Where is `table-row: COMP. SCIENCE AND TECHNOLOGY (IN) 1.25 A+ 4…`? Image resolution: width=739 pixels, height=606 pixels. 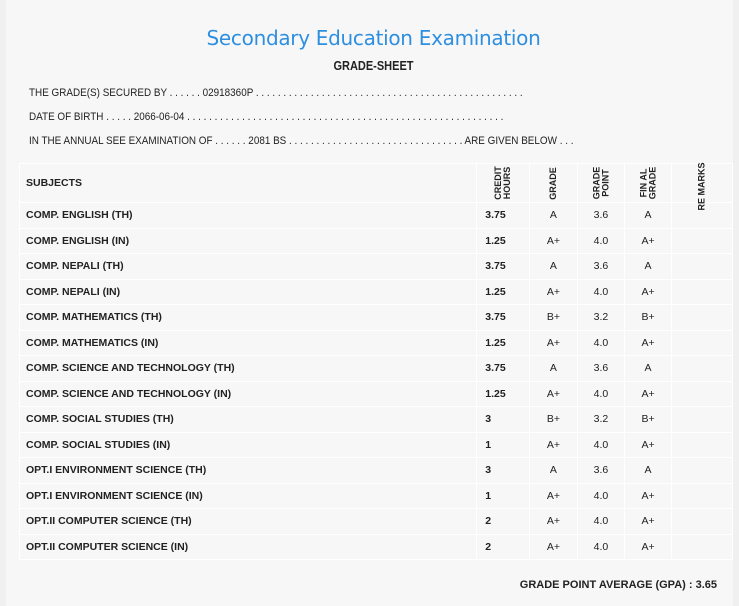
table-row: COMP. SCIENCE AND TECHNOLOGY (IN) 1.25 A+ 4… is located at coordinates (375, 393).